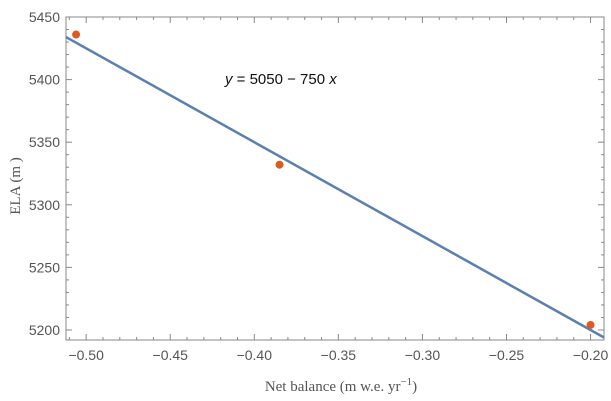 This screenshot has height=401, width=611. Describe the element at coordinates (44, 205) in the screenshot. I see `y-tick-label: 5300` at that location.